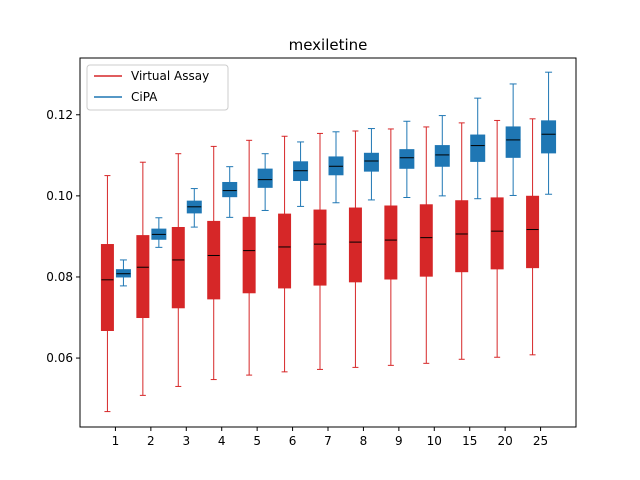 The height and width of the screenshot is (480, 640). I want to click on x-tick-label: 10, so click(434, 441).